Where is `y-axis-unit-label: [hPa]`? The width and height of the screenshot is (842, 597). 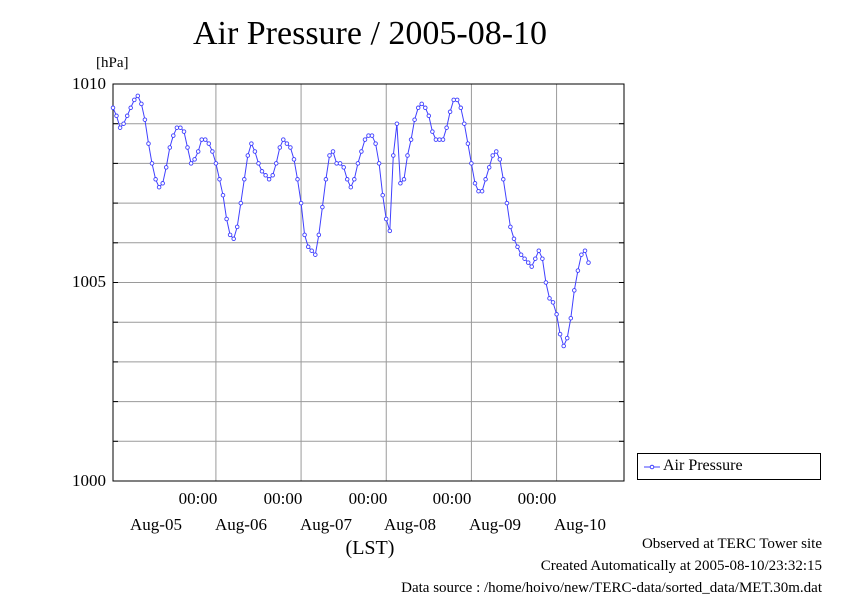 y-axis-unit-label: [hPa] is located at coordinates (112, 63).